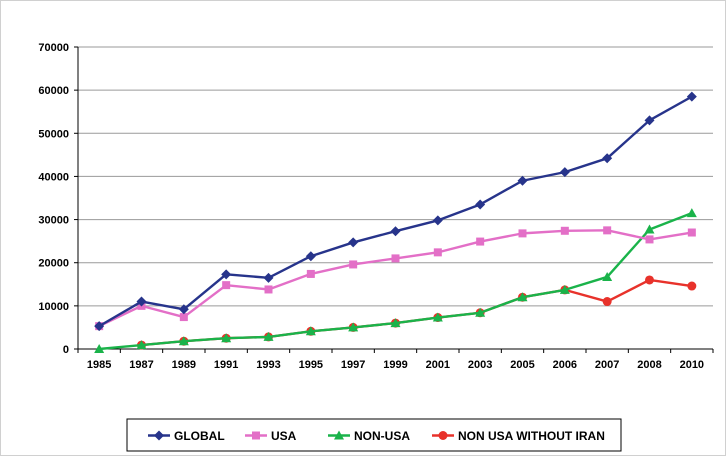  I want to click on legend-marker-non-usa-without-iran, so click(443, 435).